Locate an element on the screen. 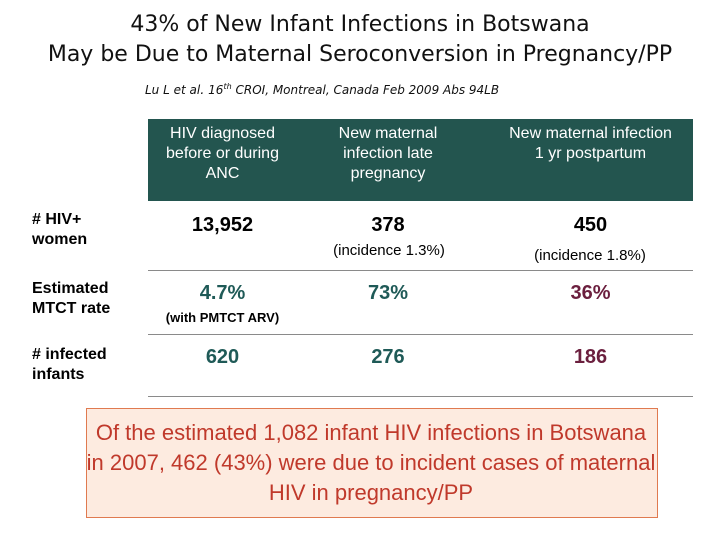 The image size is (720, 540). cell-hiv-women-postpartum: 450 is located at coordinates (590, 225).